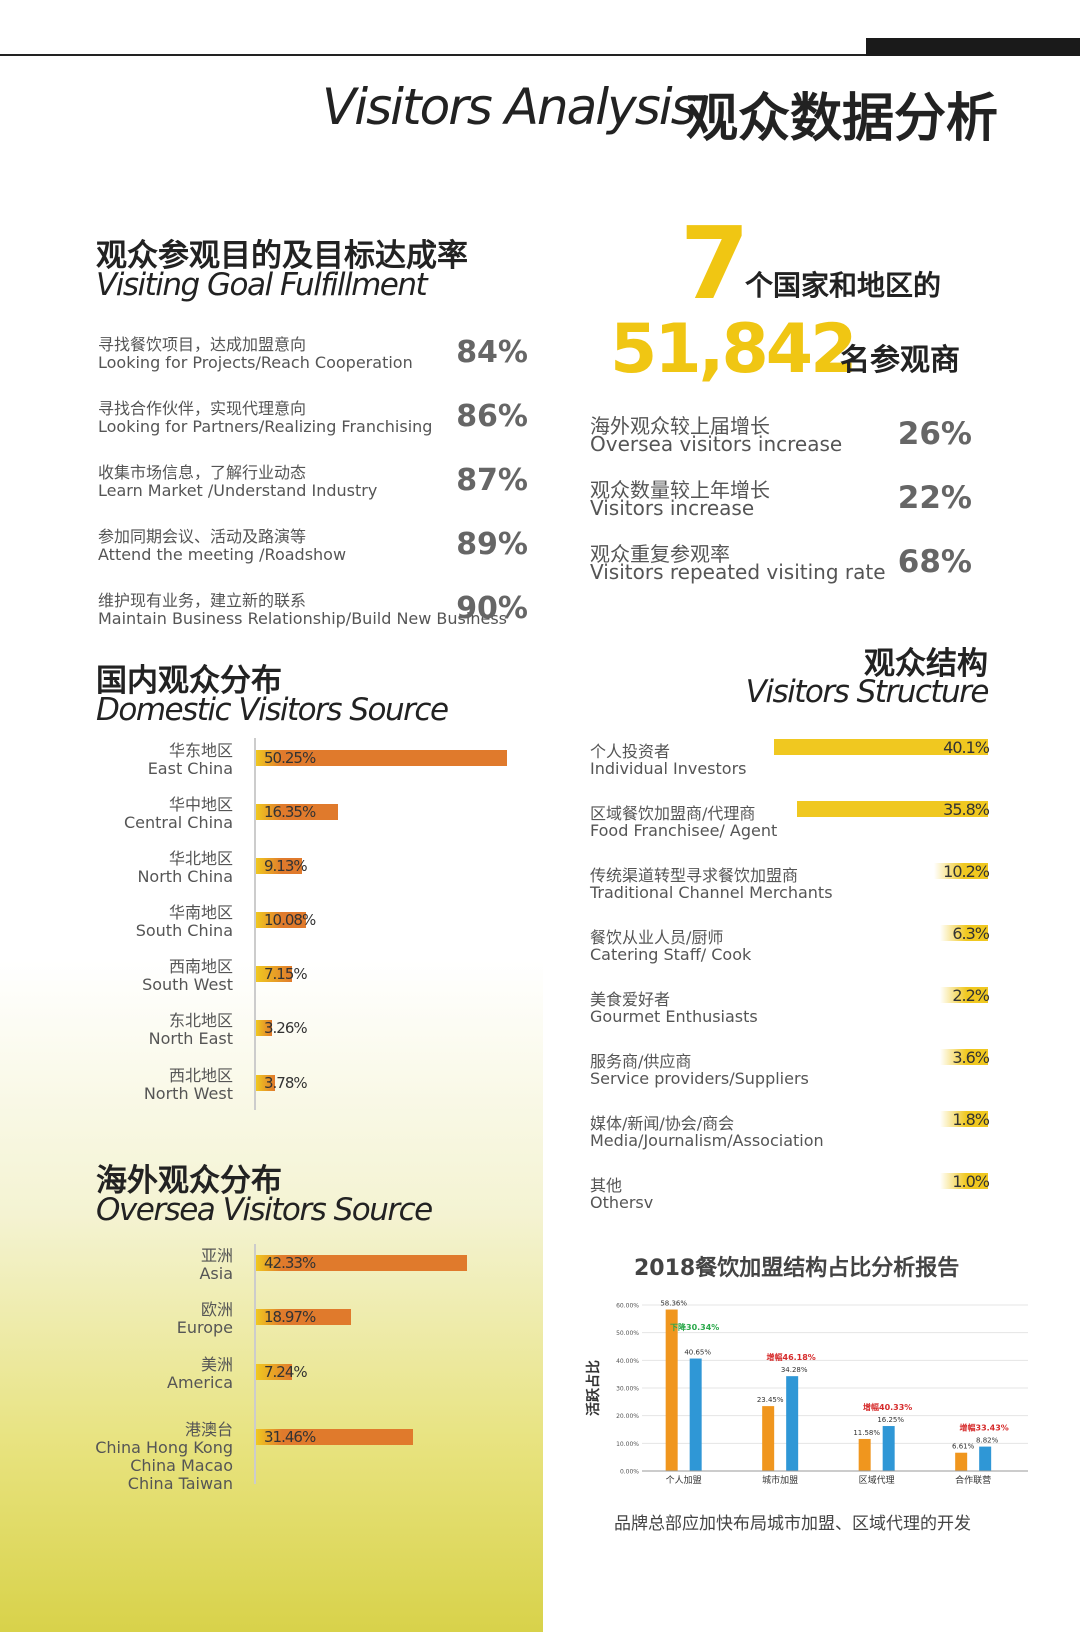 The image size is (1080, 1632). Describe the element at coordinates (492, 544) in the screenshot. I see `goal-pct: 89%` at that location.